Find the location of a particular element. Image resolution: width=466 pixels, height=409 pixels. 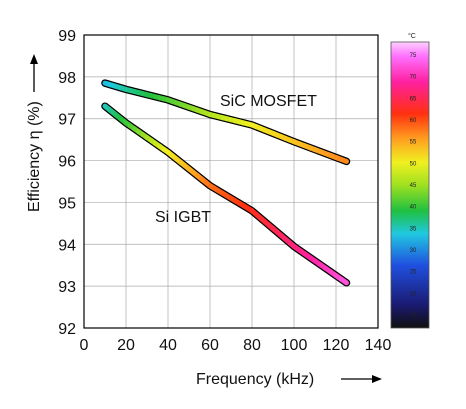

colorbar-tick-label: 40 is located at coordinates (413, 208).